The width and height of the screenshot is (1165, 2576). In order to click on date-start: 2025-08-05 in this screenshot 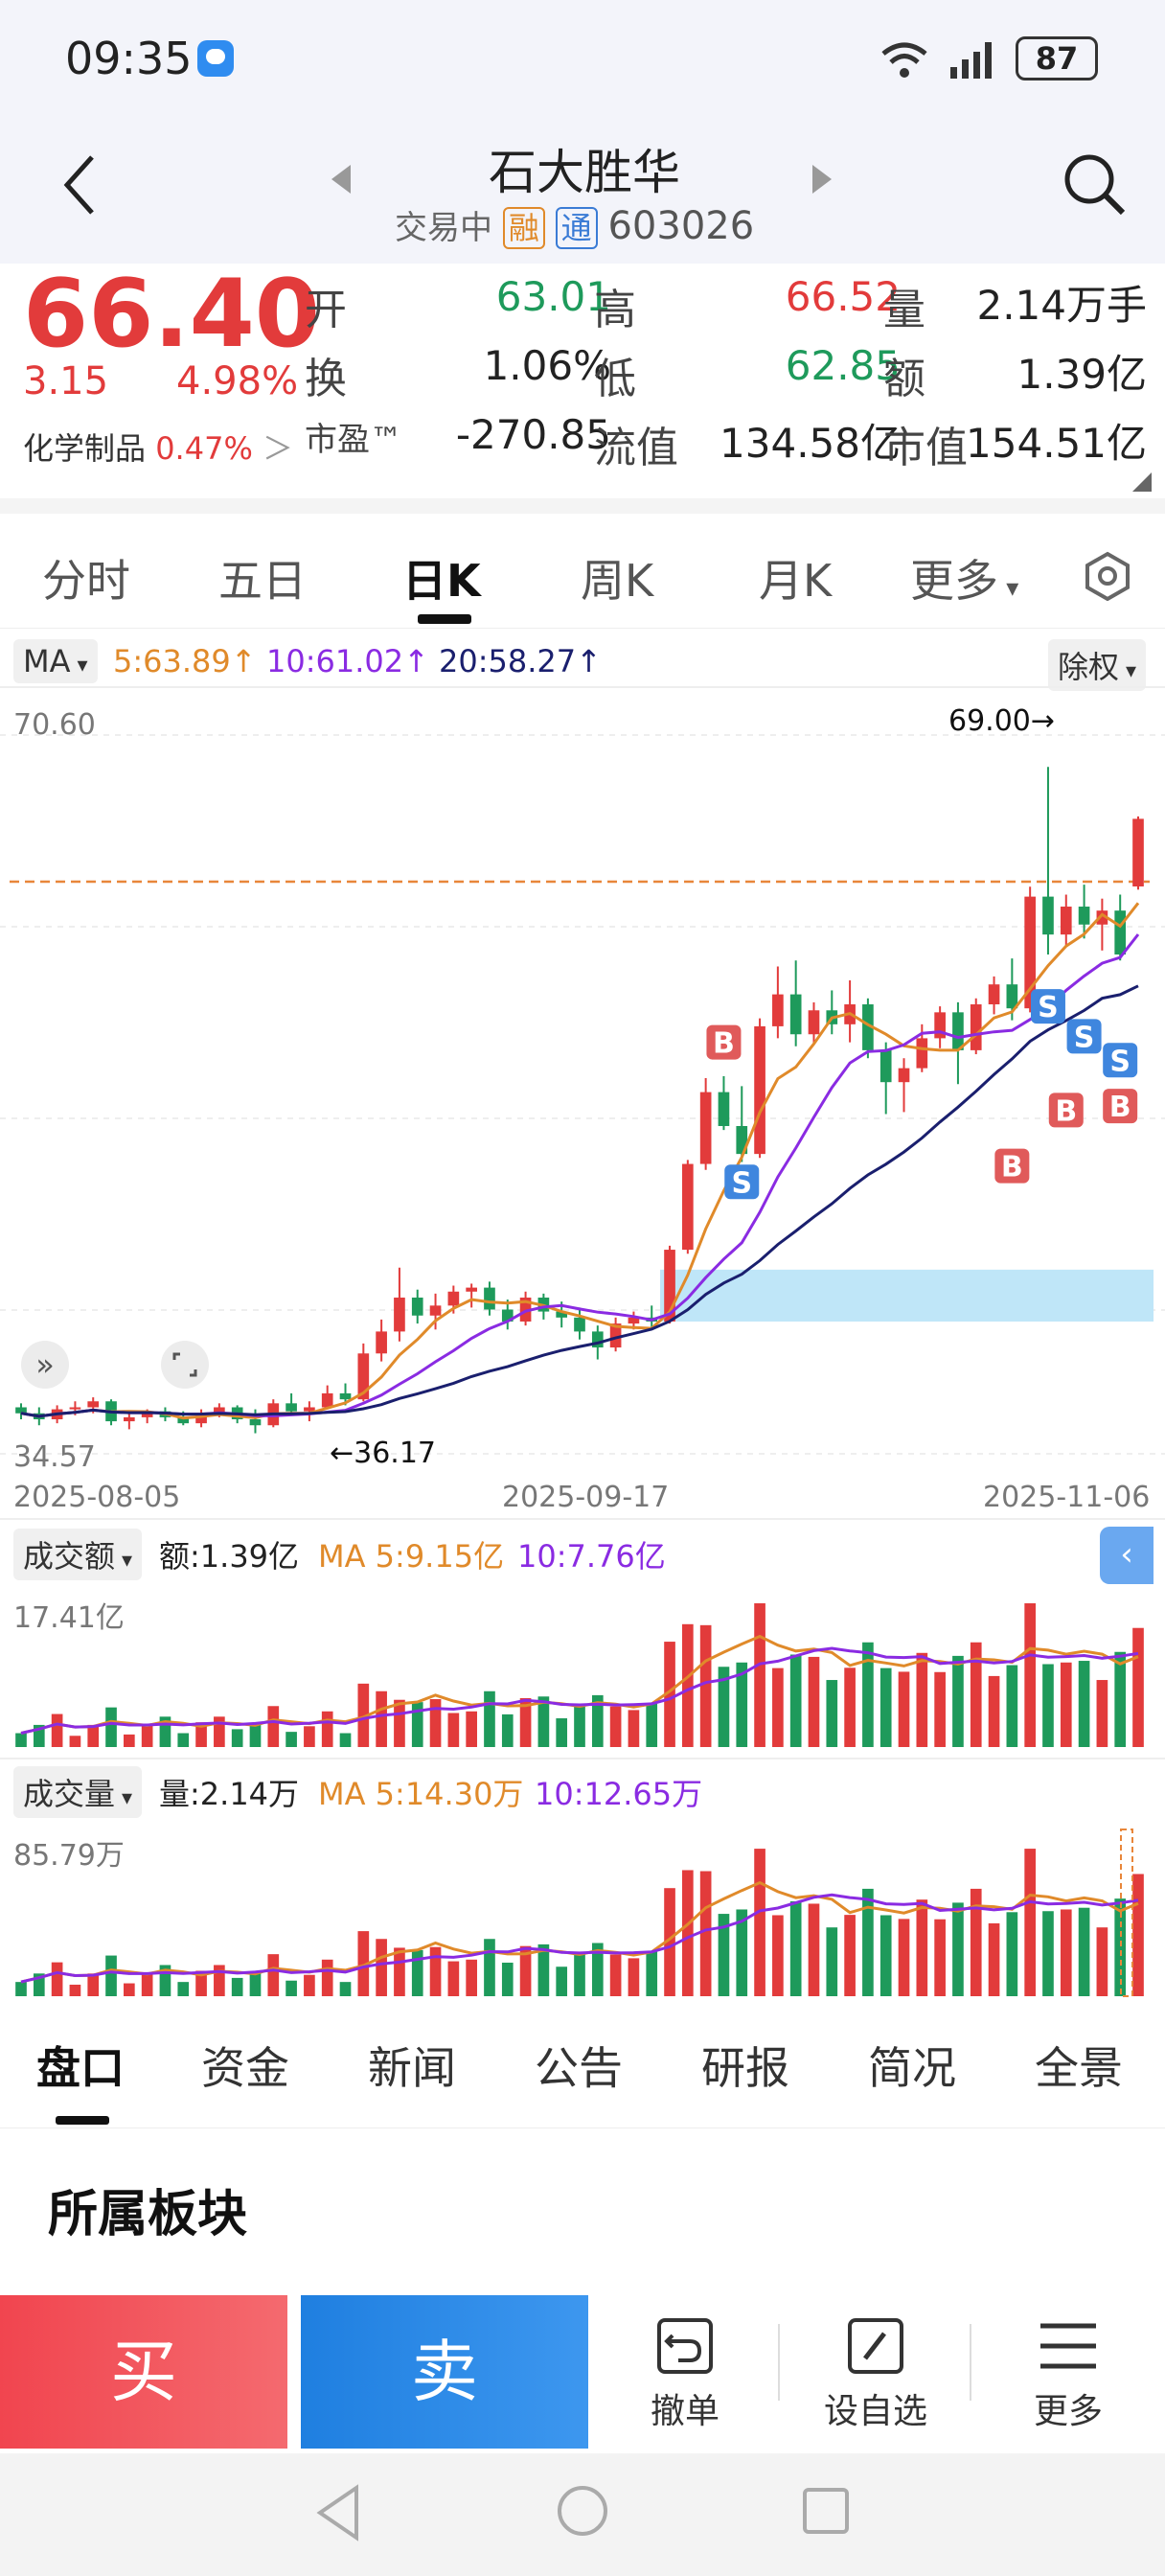, I will do `click(97, 1497)`.